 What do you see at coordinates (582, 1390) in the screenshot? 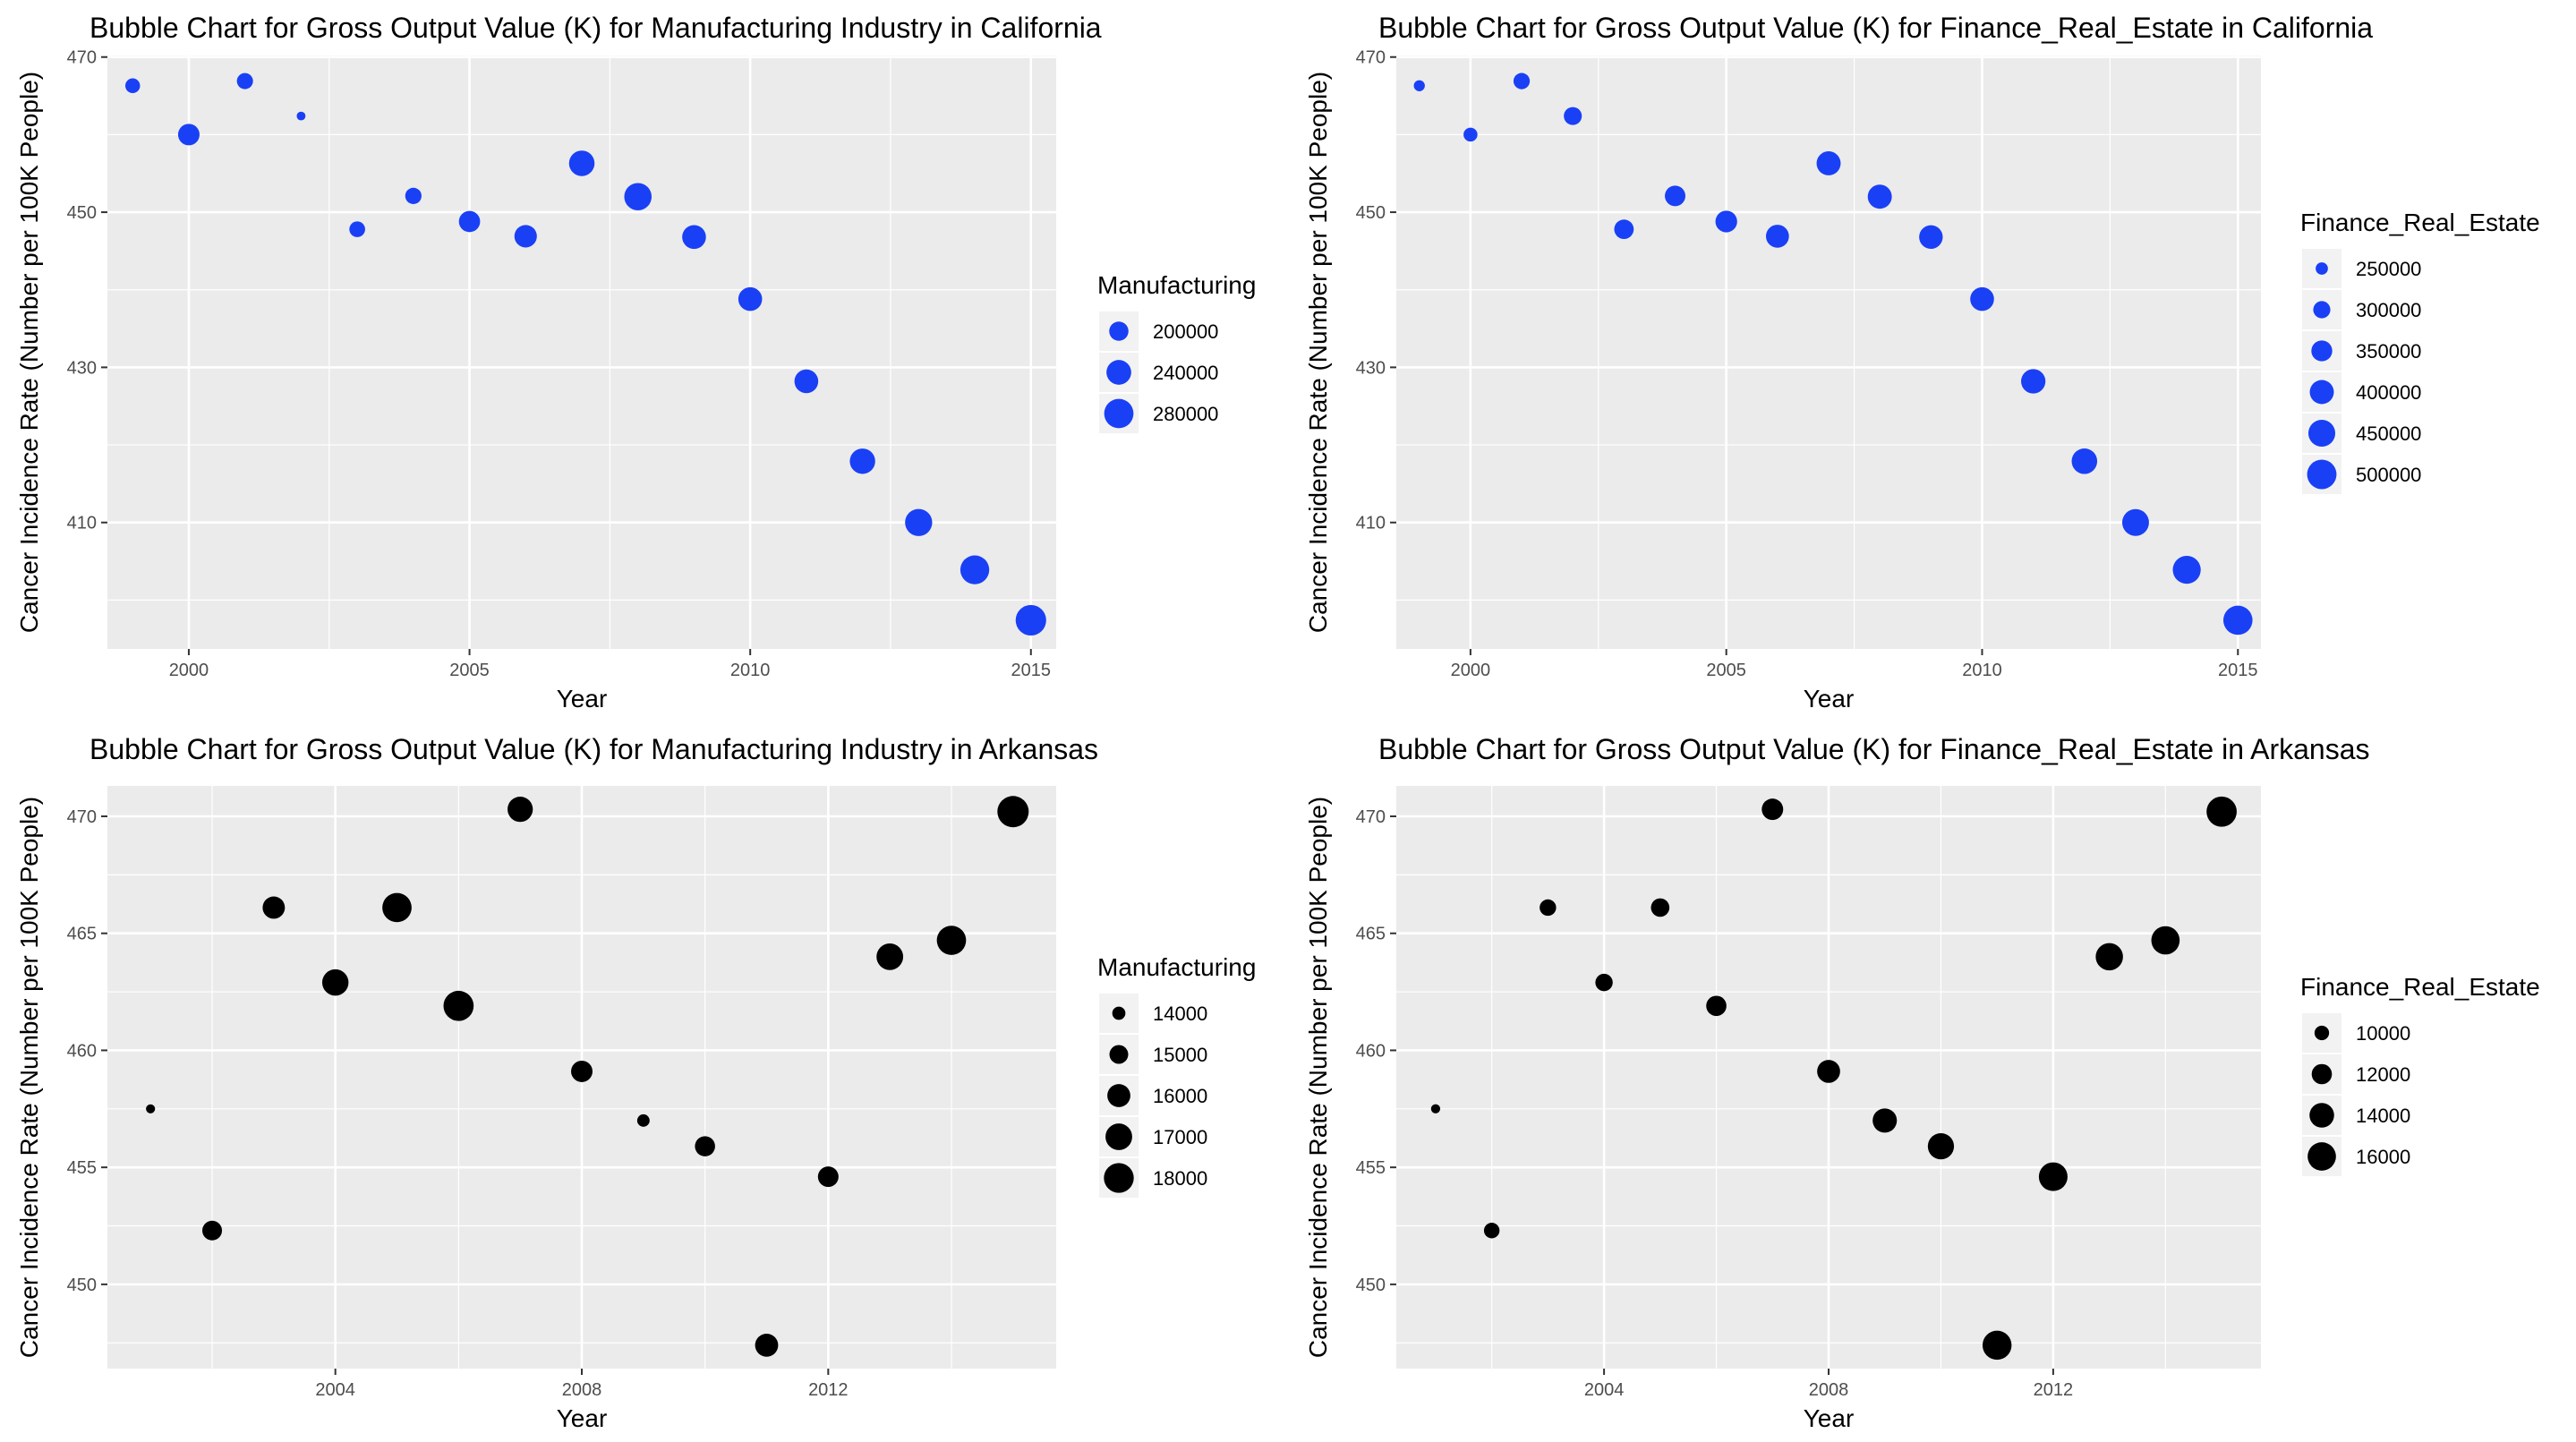
I see `x-tick-label: 2008` at bounding box center [582, 1390].